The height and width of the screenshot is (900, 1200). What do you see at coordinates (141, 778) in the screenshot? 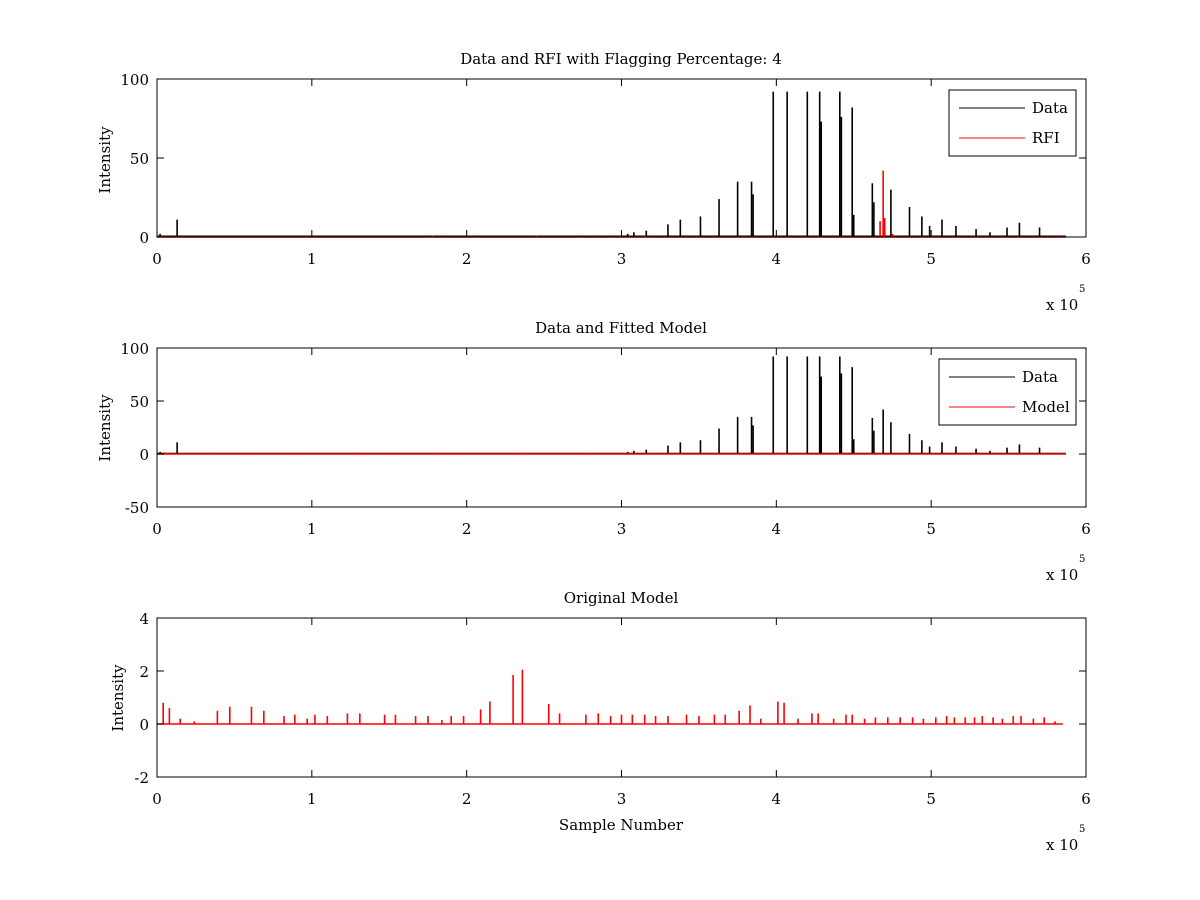
I see `y-tick-label: -2` at bounding box center [141, 778].